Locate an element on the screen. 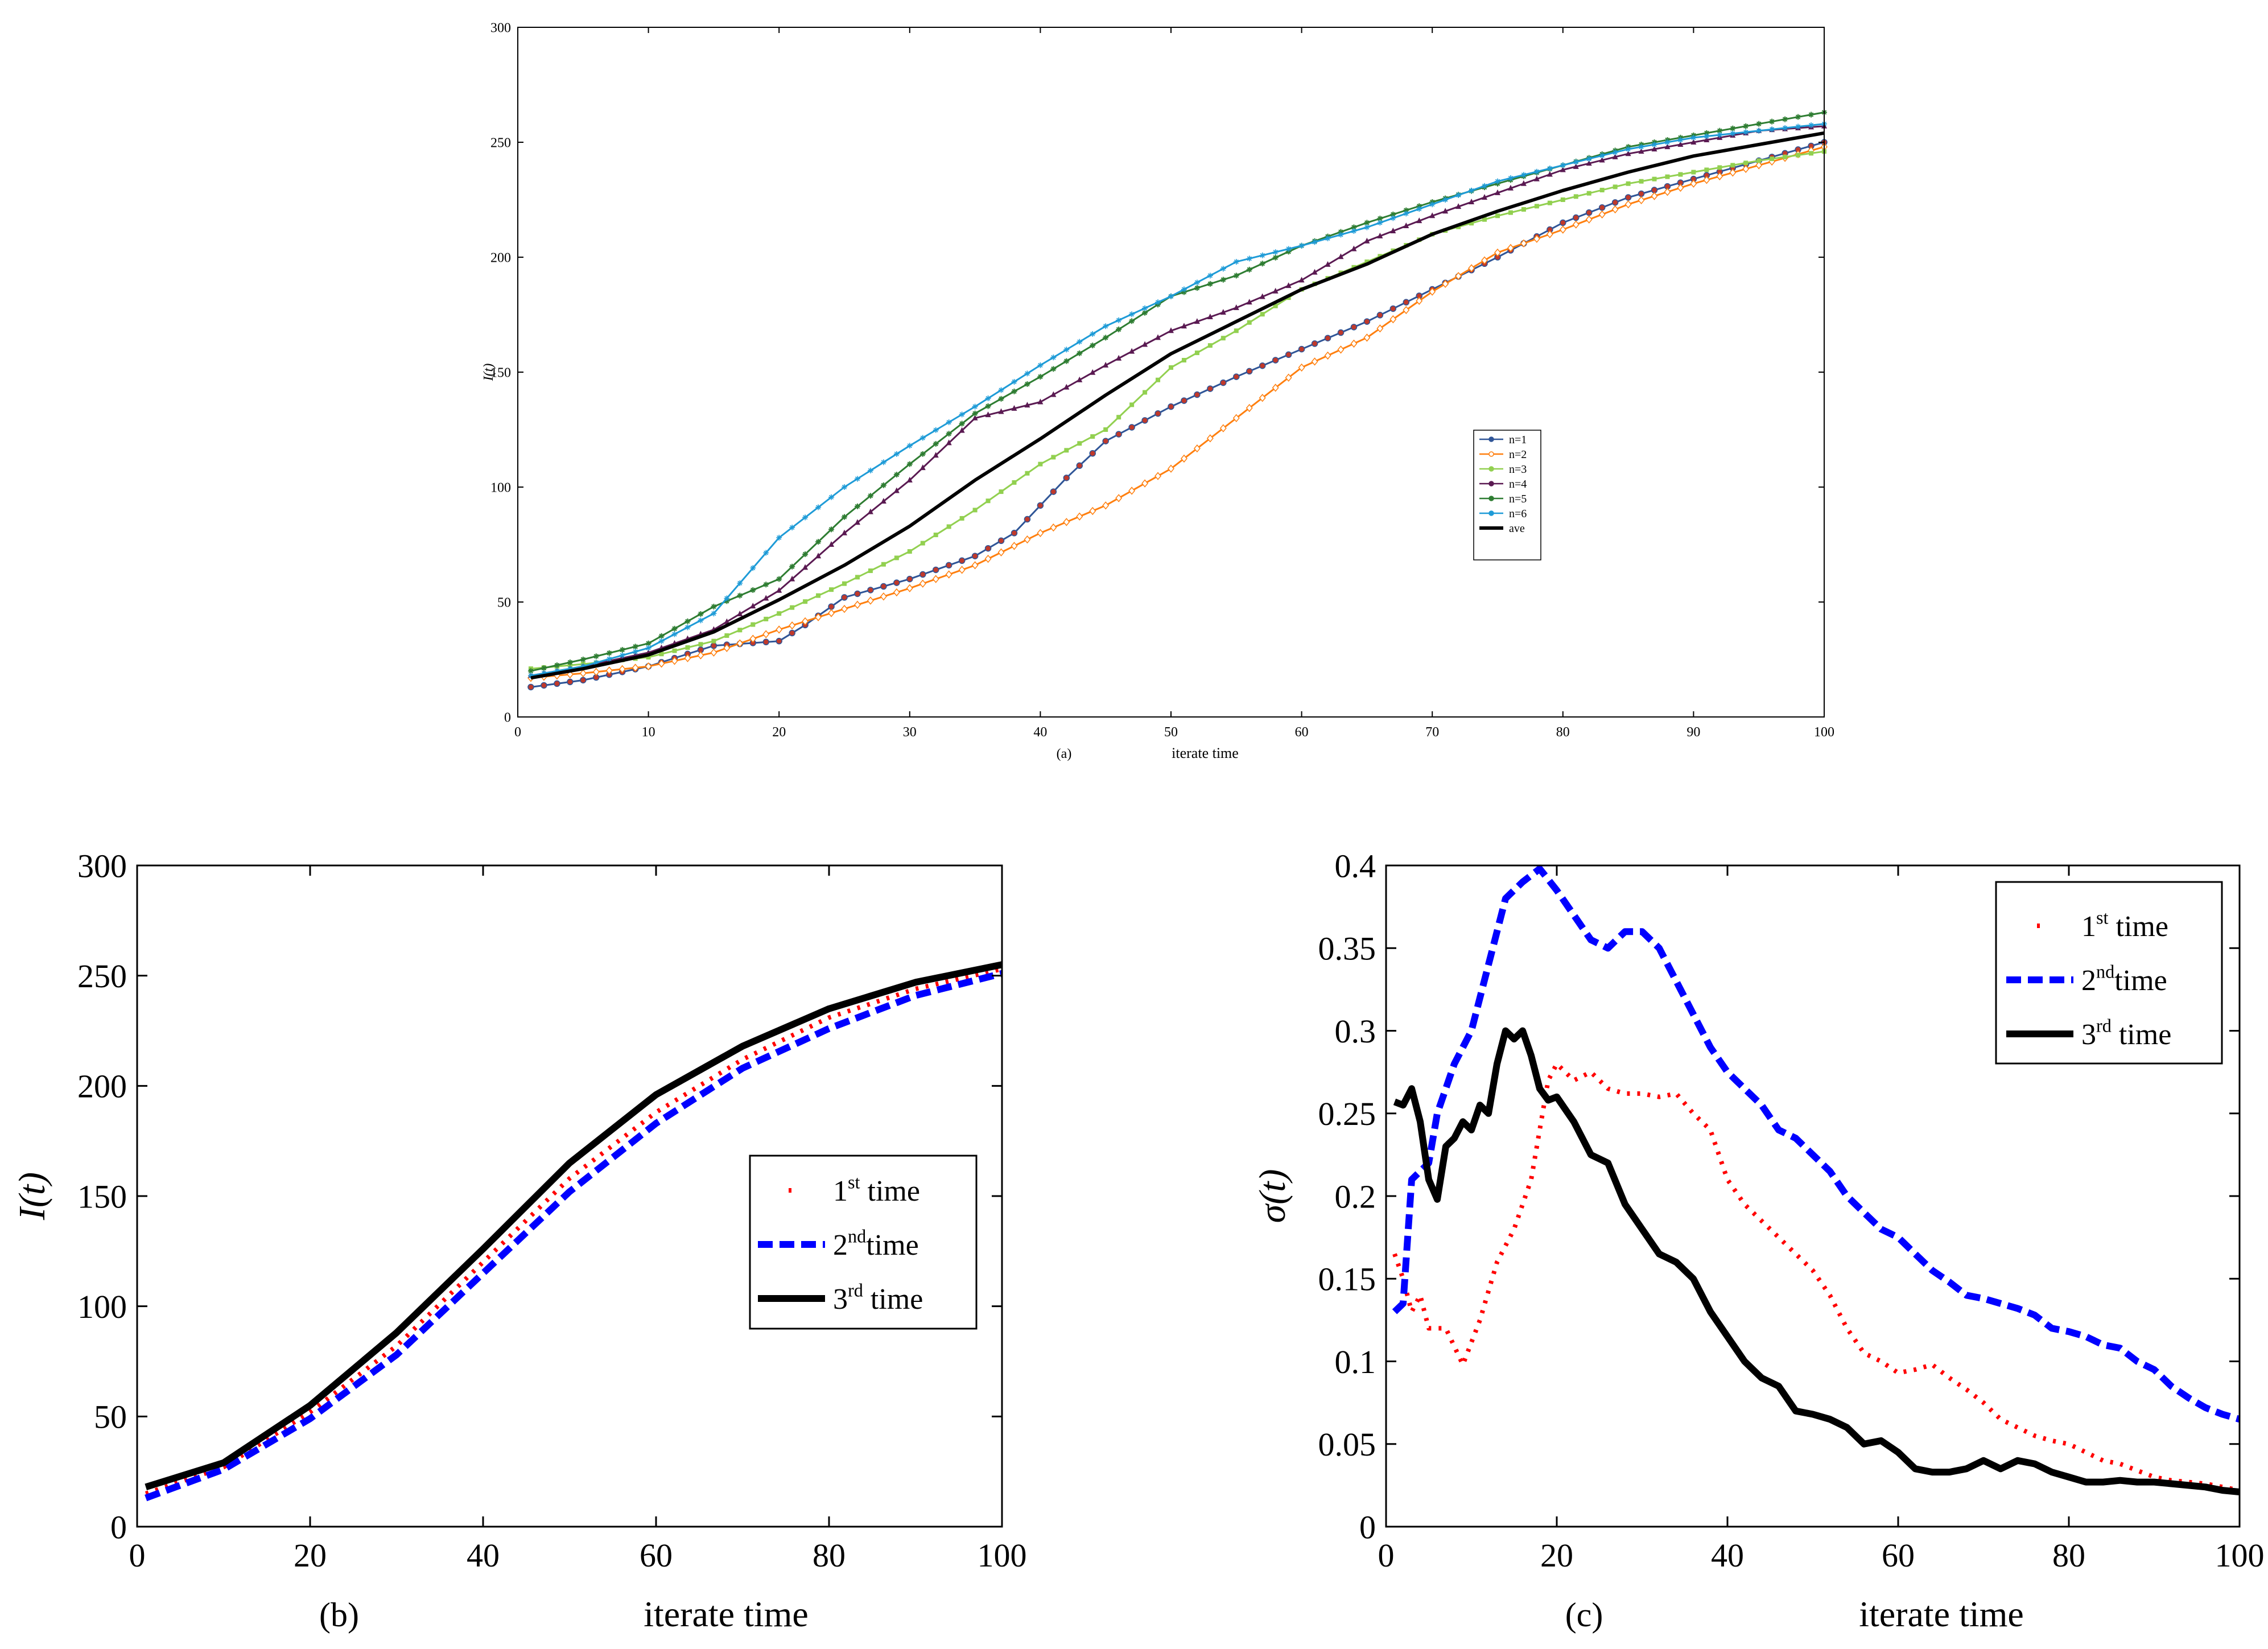 The height and width of the screenshot is (1649, 2268). y-tick-label: 0.35 is located at coordinates (1347, 948).